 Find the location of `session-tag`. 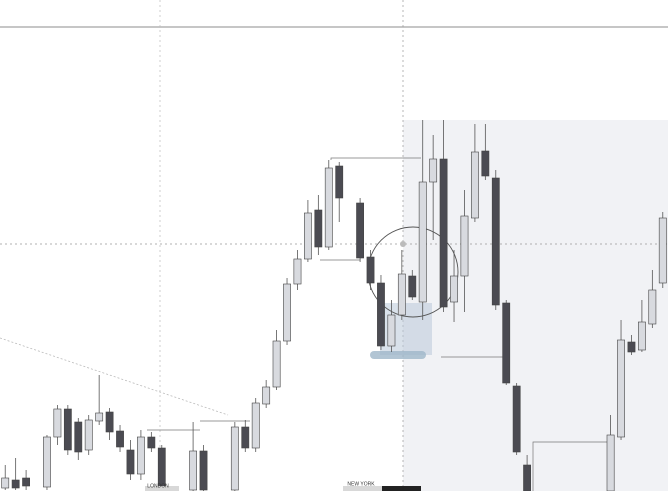

session-tag is located at coordinates (162, 488).